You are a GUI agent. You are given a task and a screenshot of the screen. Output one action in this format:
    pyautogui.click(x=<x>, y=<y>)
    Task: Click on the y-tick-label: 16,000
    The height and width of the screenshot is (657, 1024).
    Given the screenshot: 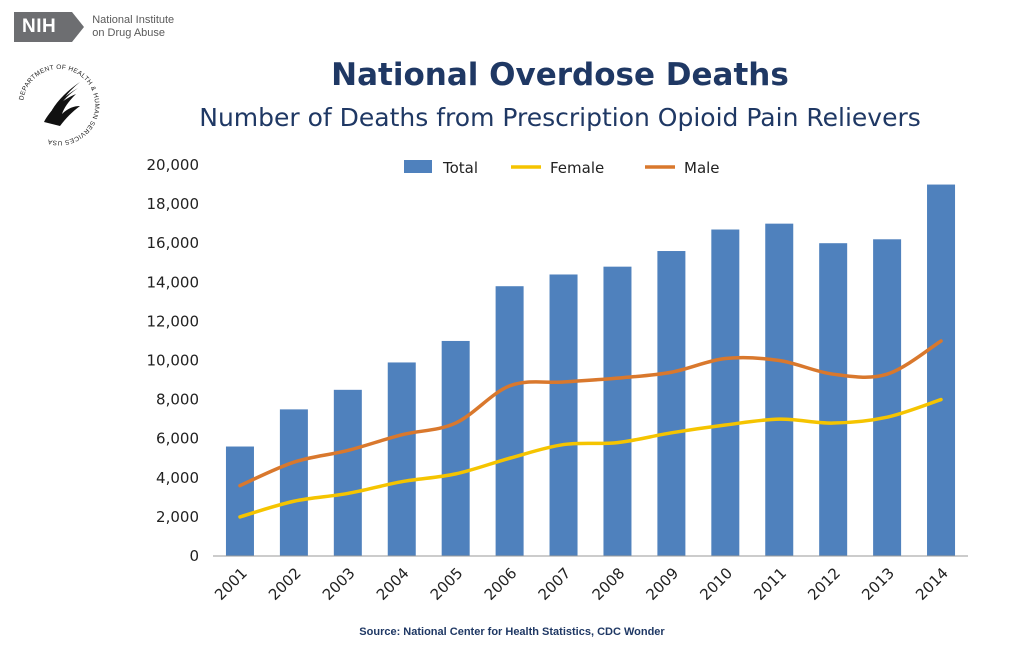 What is the action you would take?
    pyautogui.click(x=173, y=243)
    